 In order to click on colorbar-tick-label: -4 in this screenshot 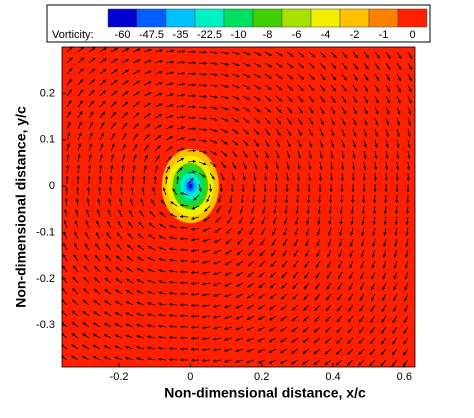, I will do `click(326, 35)`.